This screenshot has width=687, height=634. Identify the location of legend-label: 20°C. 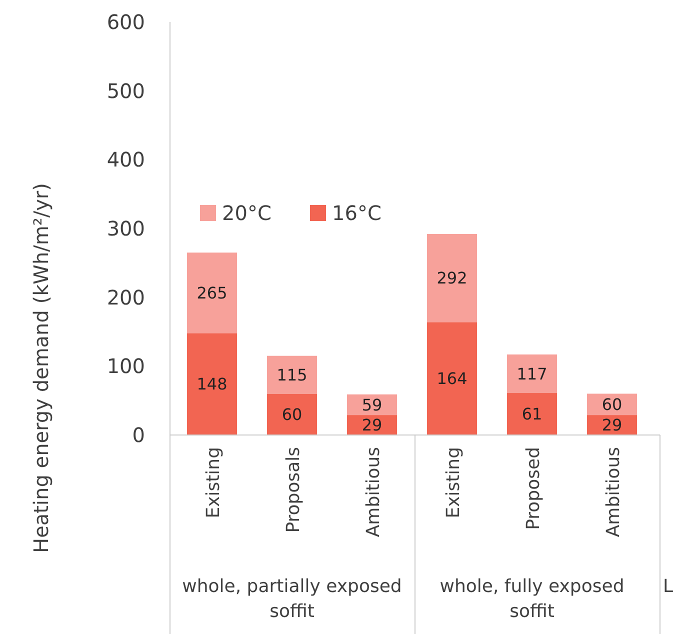
(247, 213).